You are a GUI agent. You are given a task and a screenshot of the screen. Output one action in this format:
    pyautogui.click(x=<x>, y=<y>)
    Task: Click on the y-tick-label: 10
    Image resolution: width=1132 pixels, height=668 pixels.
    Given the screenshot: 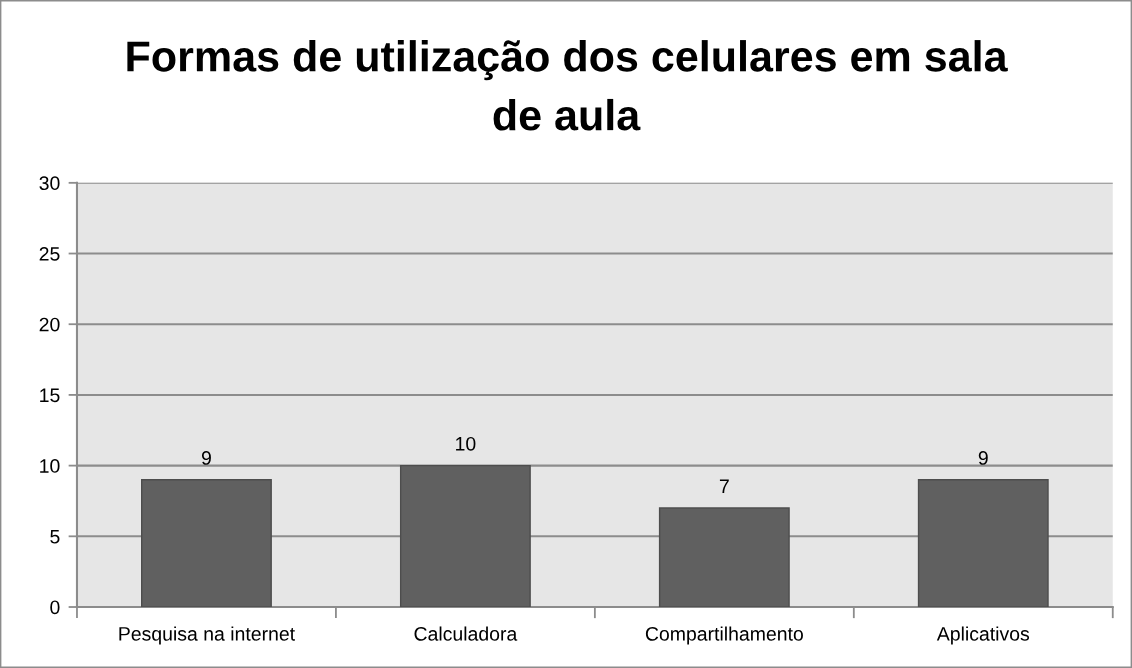 What is the action you would take?
    pyautogui.click(x=50, y=466)
    